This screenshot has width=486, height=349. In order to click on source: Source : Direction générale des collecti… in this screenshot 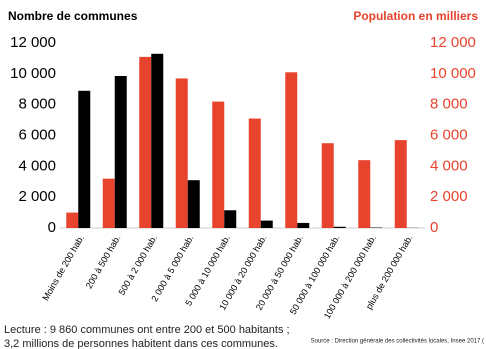, I will do `click(397, 342)`.